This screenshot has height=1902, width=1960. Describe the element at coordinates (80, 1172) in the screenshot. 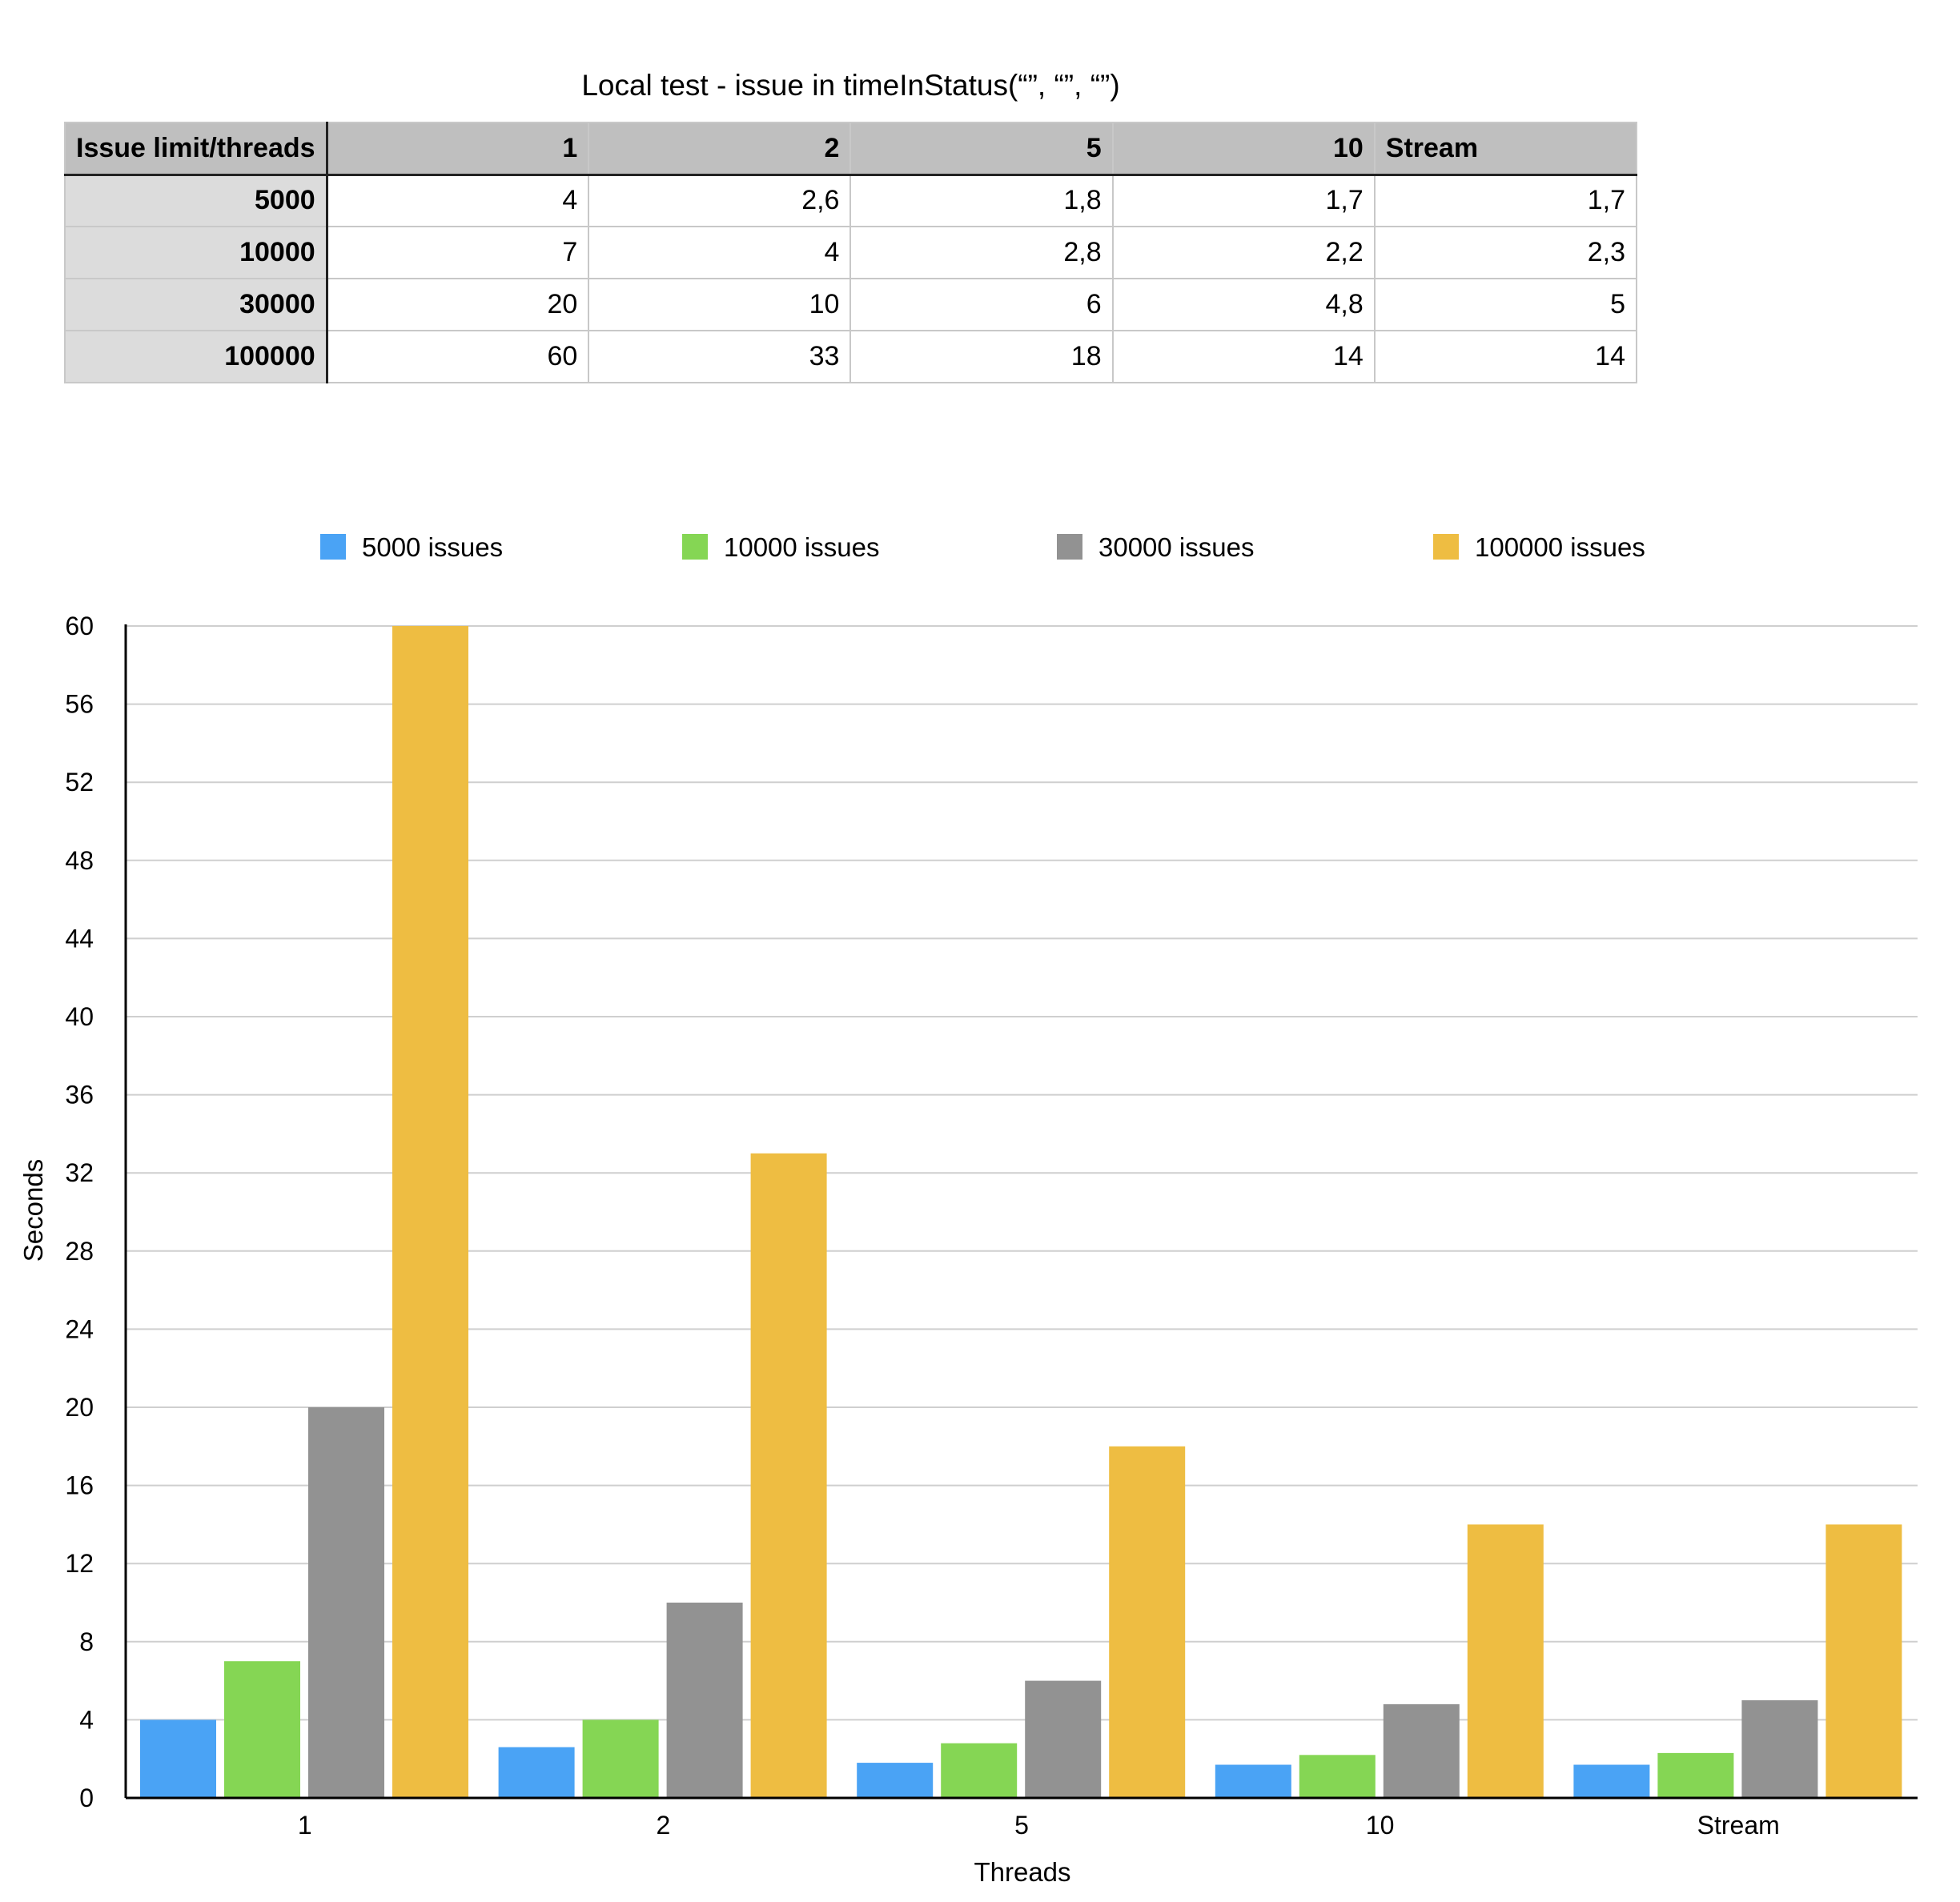

I see `y-tick-label: 32` at that location.